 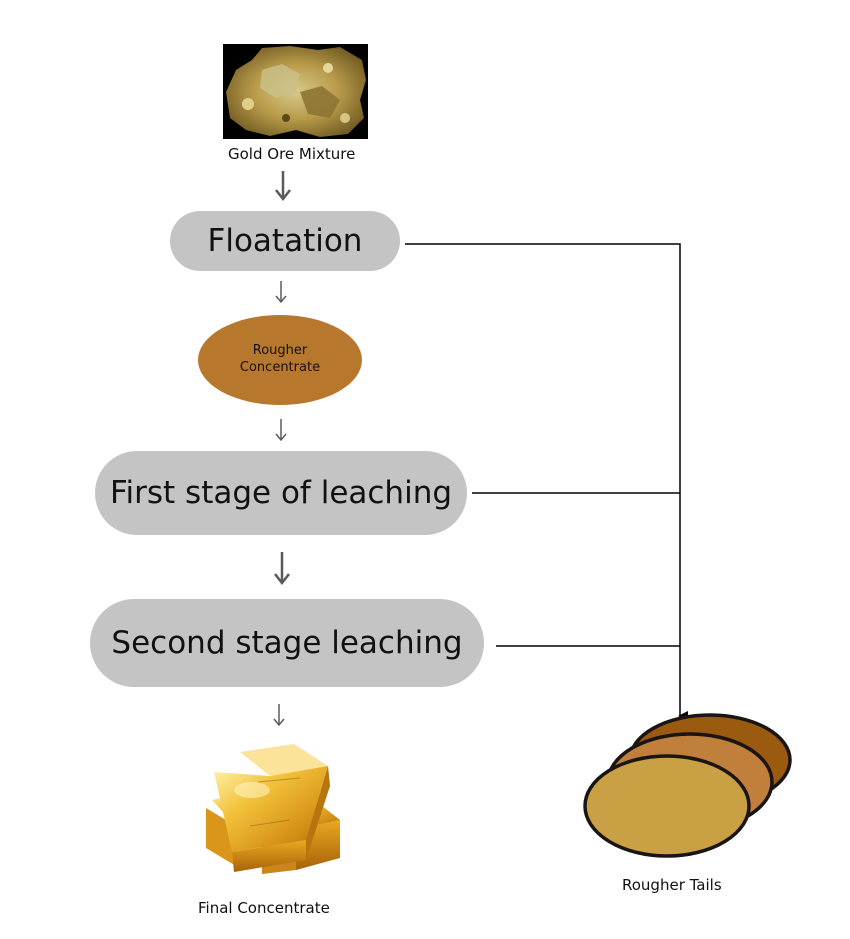 What do you see at coordinates (282, 569) in the screenshot?
I see `arrow-first-to-second-leach` at bounding box center [282, 569].